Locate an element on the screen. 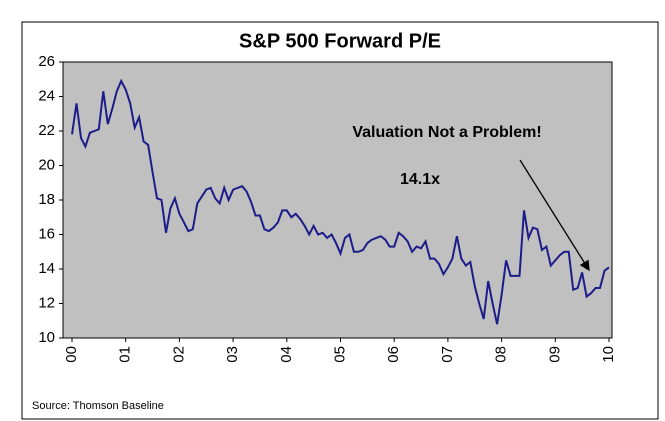 The width and height of the screenshot is (665, 421). x-tick-label: 05 is located at coordinates (339, 354).